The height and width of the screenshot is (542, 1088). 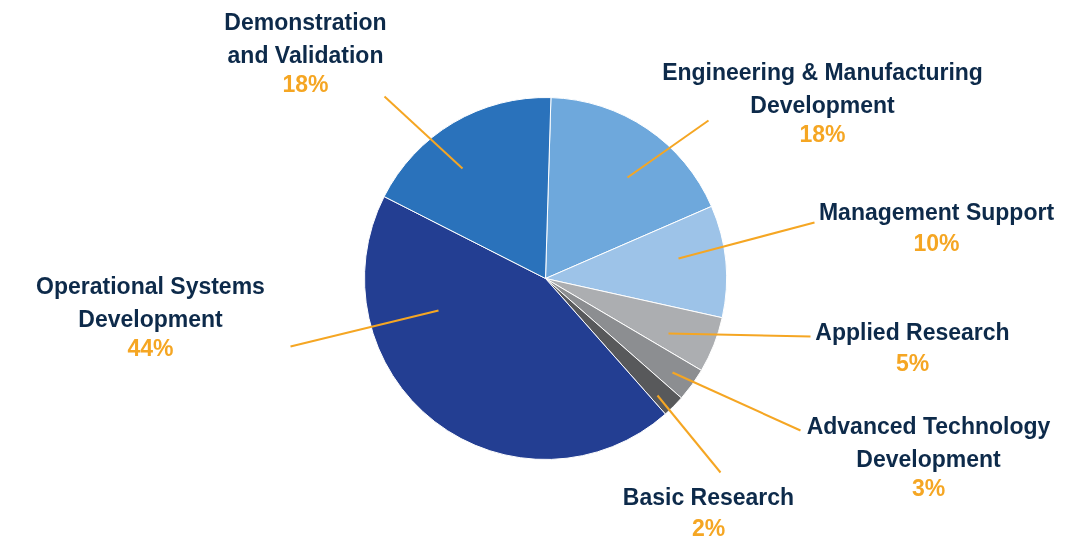 I want to click on data-label: 10%, so click(x=936, y=242).